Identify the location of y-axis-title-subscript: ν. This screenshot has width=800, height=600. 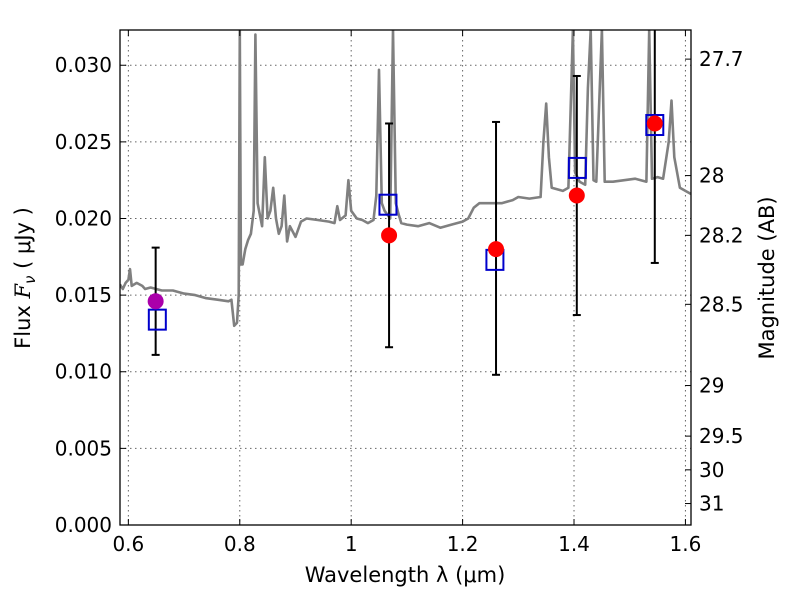
(30, 280).